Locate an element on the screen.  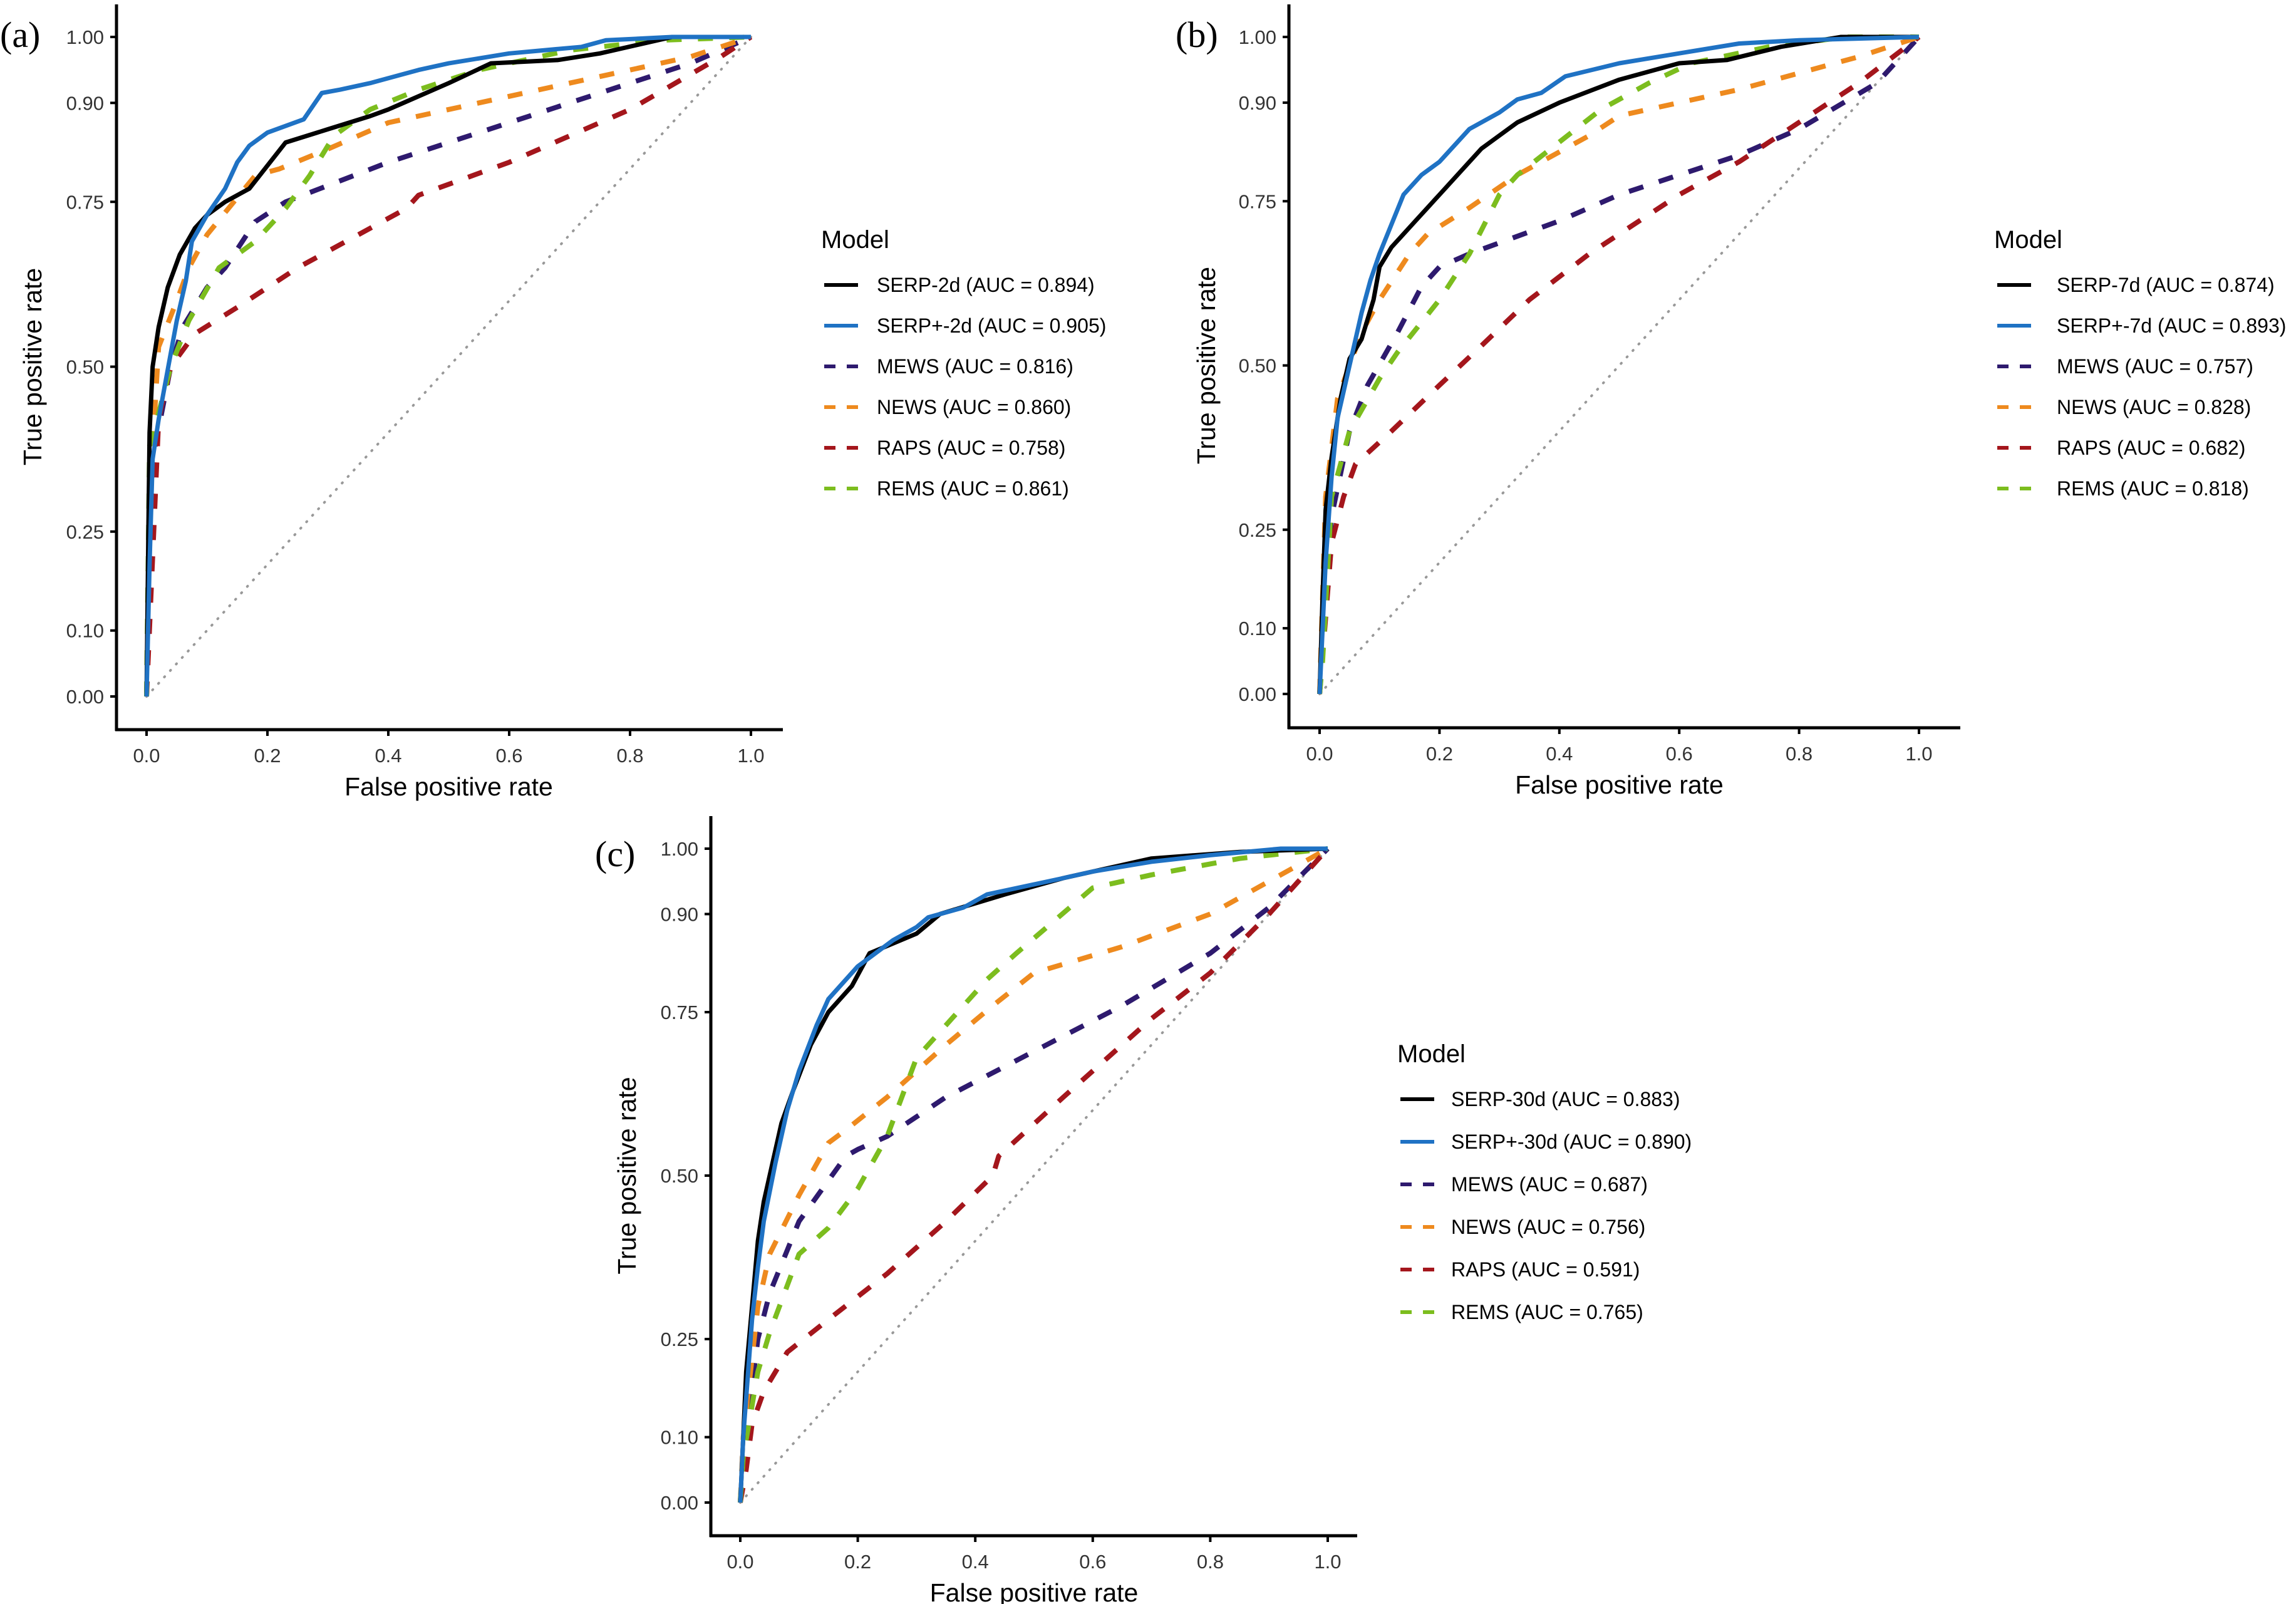
roc-curve-serp-7d is located at coordinates (1618, 364).